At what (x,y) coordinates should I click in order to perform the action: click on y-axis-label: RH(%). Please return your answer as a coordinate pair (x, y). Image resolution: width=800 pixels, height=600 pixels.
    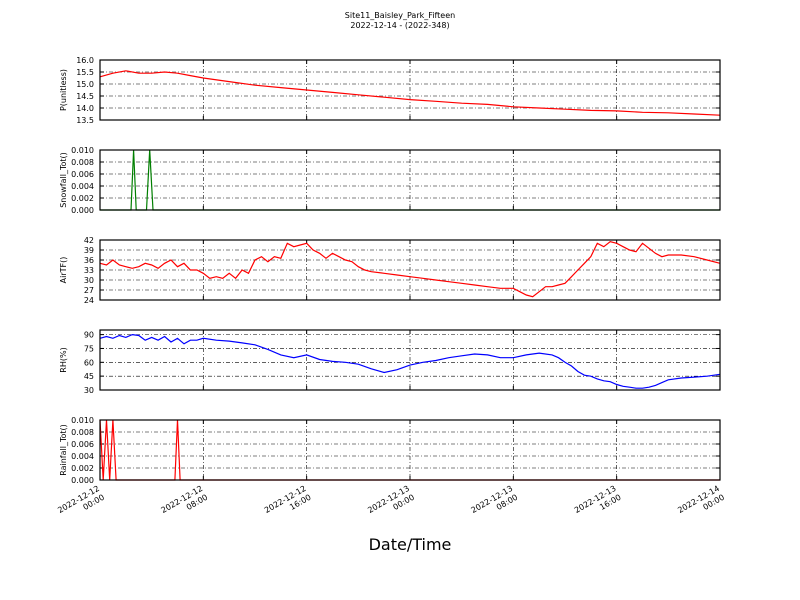
    Looking at the image, I should click on (63, 359).